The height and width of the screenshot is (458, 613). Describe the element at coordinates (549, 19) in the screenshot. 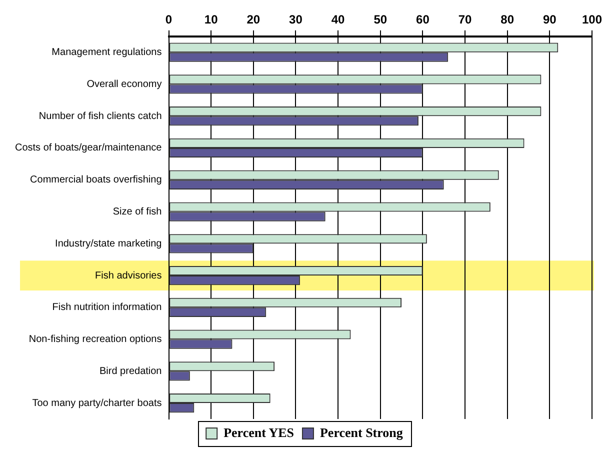

I see `x-tick-label: 90` at that location.